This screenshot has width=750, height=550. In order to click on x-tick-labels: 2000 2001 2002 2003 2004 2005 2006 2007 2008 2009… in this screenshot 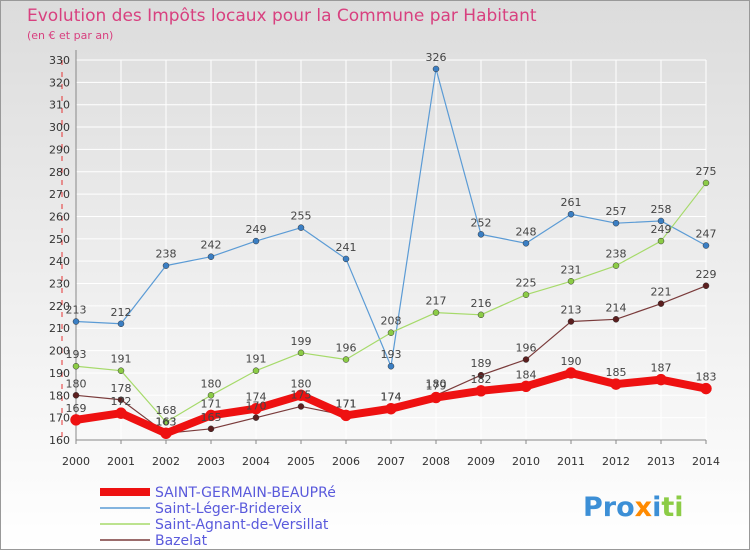, I will do `click(391, 461)`.